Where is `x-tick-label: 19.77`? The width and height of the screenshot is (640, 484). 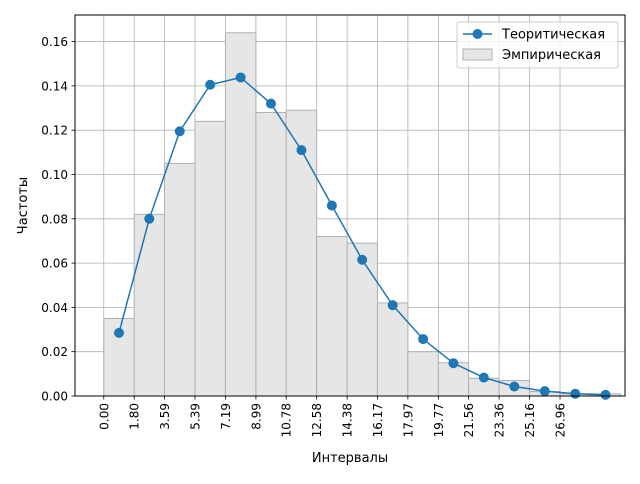 x-tick-label: 19.77 is located at coordinates (439, 420).